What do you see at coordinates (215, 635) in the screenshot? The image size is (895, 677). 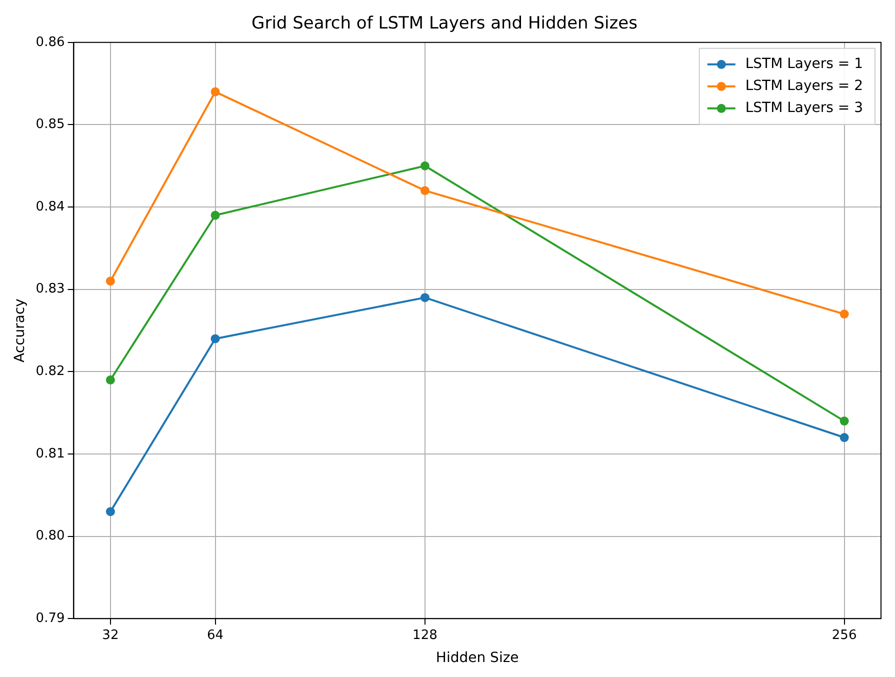 I see `x-tick-label: 64` at bounding box center [215, 635].